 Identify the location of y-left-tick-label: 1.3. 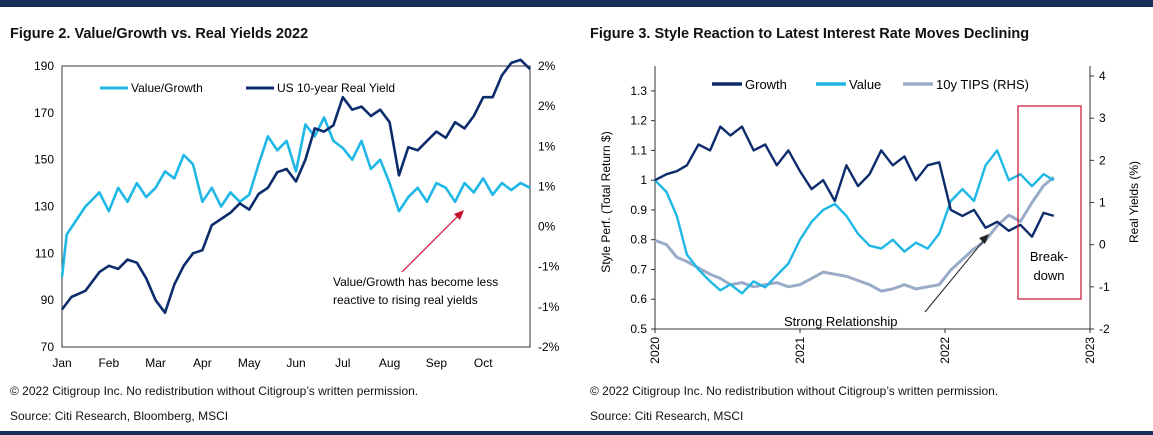
(638, 91).